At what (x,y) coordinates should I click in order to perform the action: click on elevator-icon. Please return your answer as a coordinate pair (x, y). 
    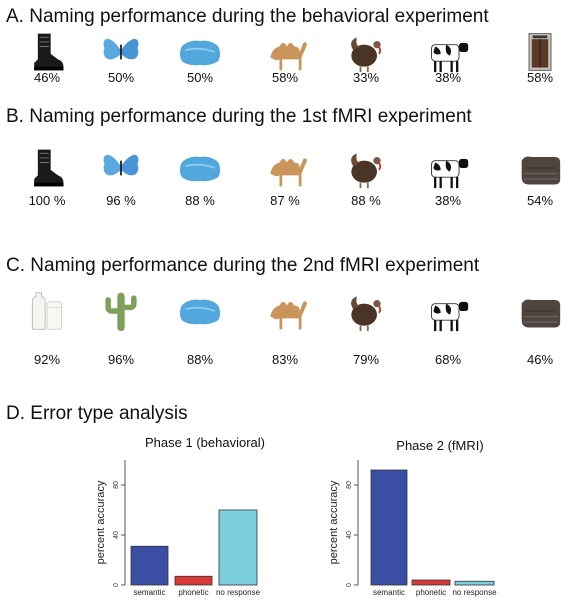
    Looking at the image, I should click on (540, 52).